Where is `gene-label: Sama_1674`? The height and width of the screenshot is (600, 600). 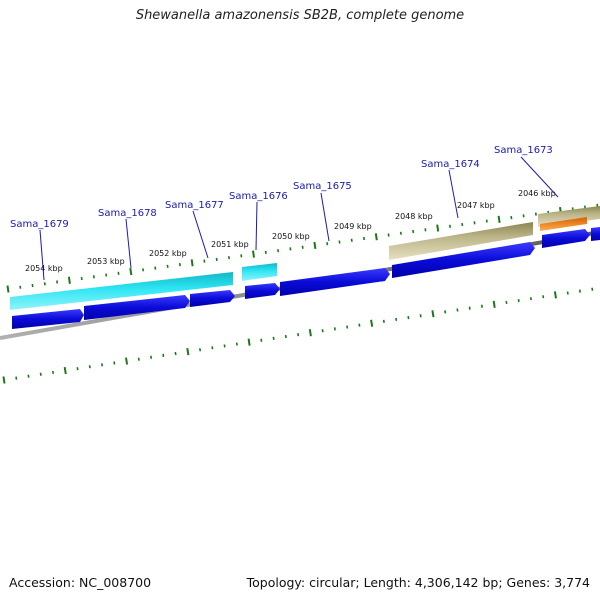 gene-label: Sama_1674 is located at coordinates (450, 164).